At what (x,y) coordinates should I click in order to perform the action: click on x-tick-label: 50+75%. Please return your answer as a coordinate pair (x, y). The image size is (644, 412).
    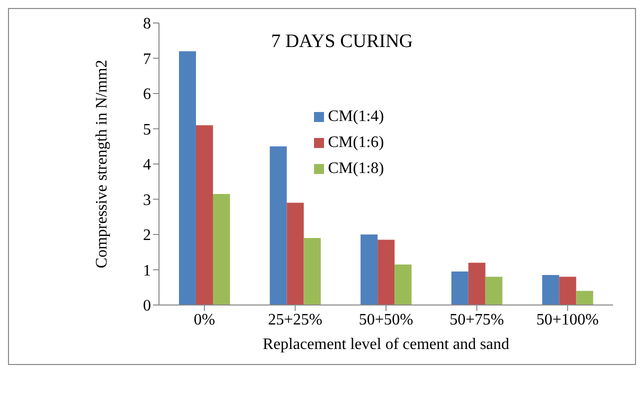
    Looking at the image, I should click on (477, 319).